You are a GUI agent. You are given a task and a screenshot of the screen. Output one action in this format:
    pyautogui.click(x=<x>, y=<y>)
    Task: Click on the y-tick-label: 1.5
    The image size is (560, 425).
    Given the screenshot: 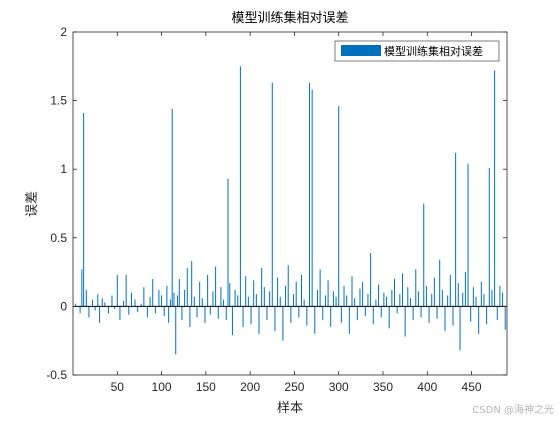 What is the action you would take?
    pyautogui.click(x=58, y=101)
    